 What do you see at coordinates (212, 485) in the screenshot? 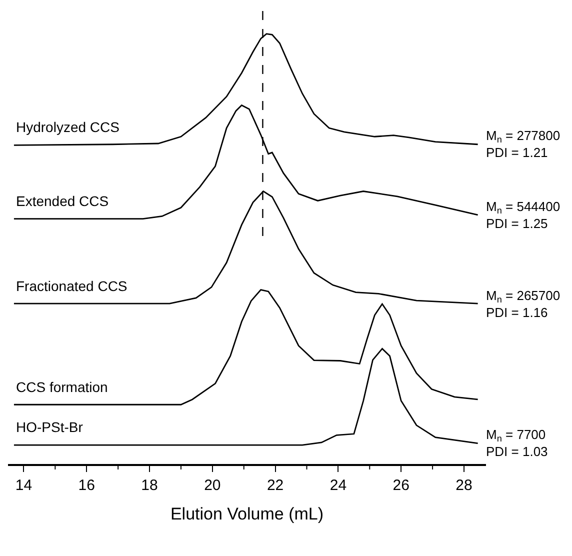
I see `x-tick-label: 20` at bounding box center [212, 485].